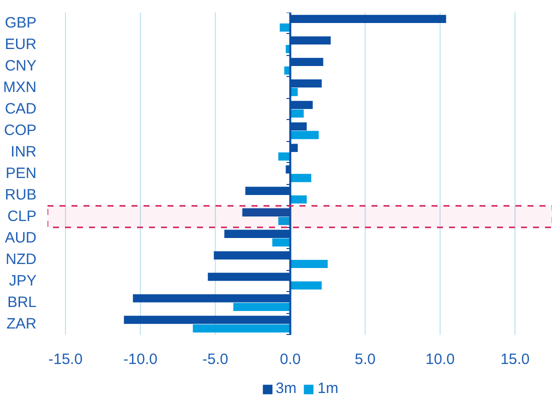 The height and width of the screenshot is (401, 552). I want to click on y-tick-label: EUR, so click(20, 45).